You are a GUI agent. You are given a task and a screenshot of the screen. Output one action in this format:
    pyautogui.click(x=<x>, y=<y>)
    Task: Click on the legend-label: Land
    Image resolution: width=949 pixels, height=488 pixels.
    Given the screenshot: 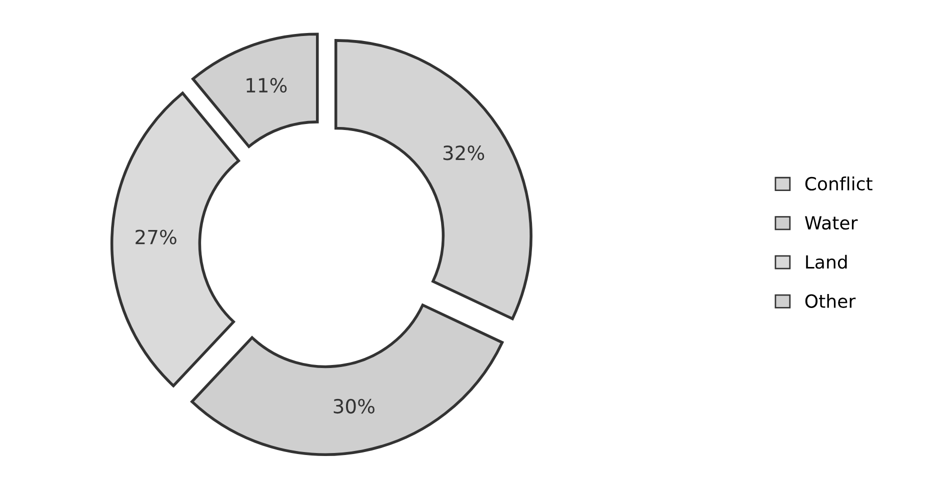 What is the action you would take?
    pyautogui.click(x=826, y=261)
    